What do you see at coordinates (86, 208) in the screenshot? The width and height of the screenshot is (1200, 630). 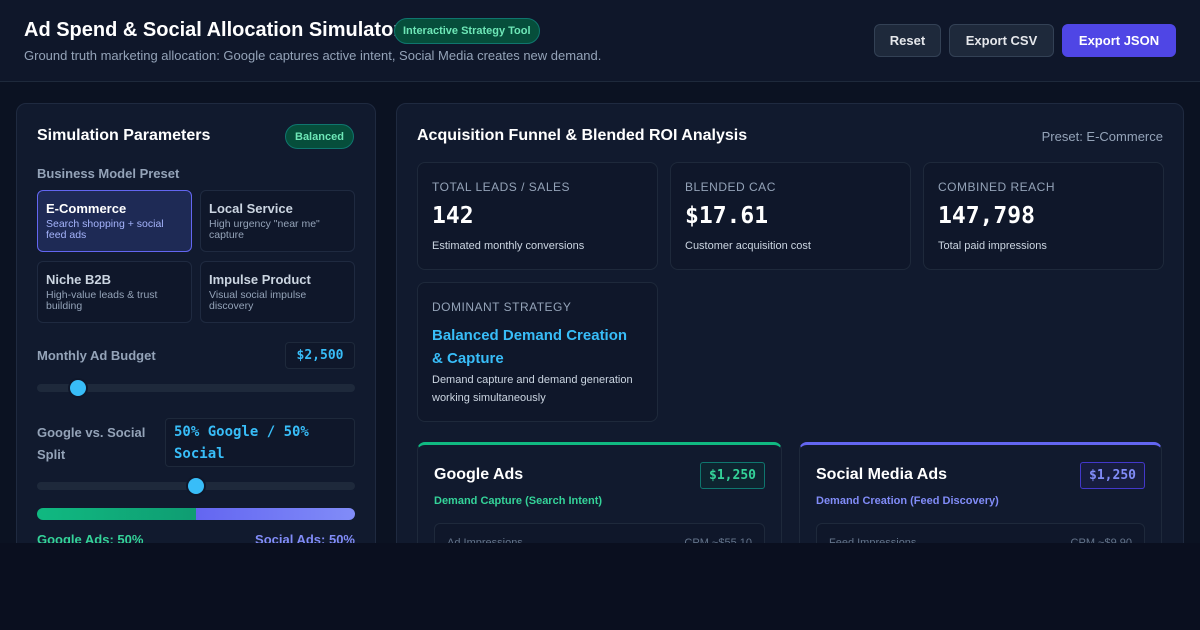 I see `preset-name: E-Commerce` at bounding box center [86, 208].